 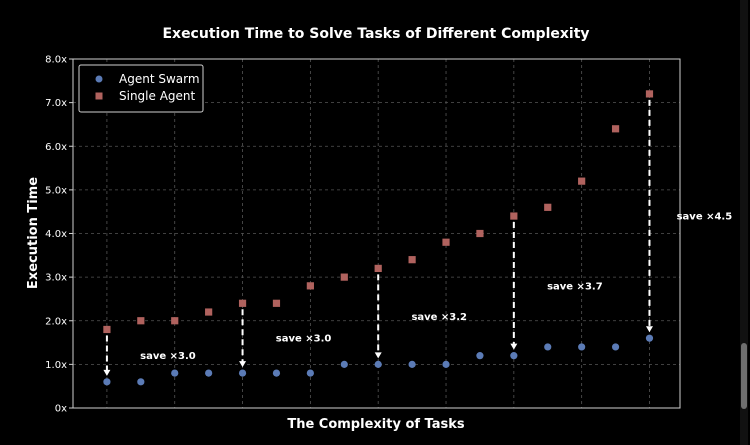 I want to click on save-label: save ×3.7, so click(x=575, y=286).